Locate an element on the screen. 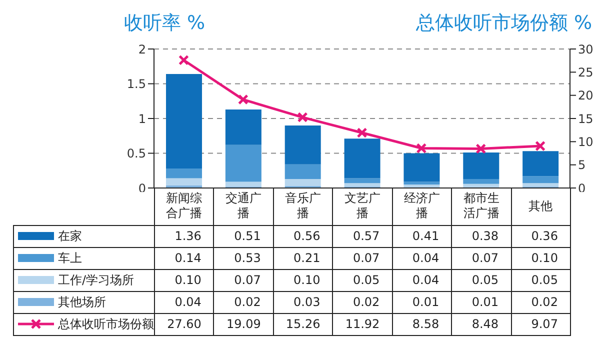 The width and height of the screenshot is (600, 347). y2-tick-label: 15 is located at coordinates (586, 119).